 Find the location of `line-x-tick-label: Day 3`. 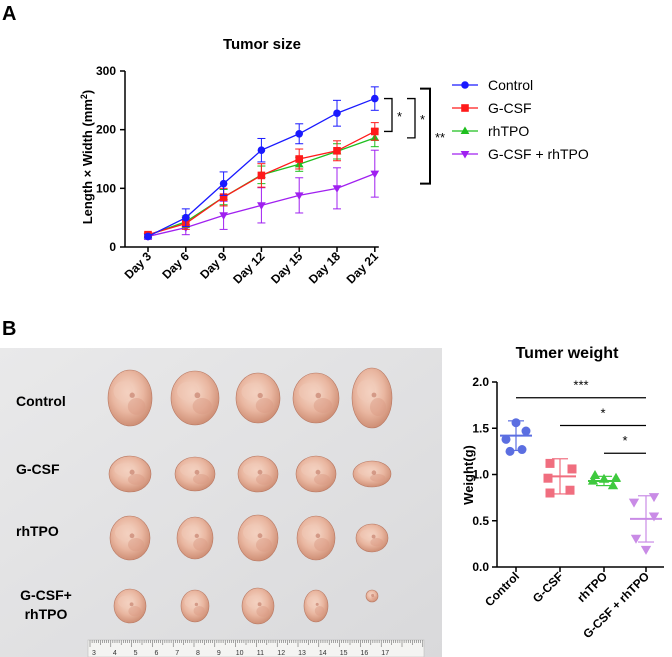

line-x-tick-label: Day 3 is located at coordinates (138, 265).